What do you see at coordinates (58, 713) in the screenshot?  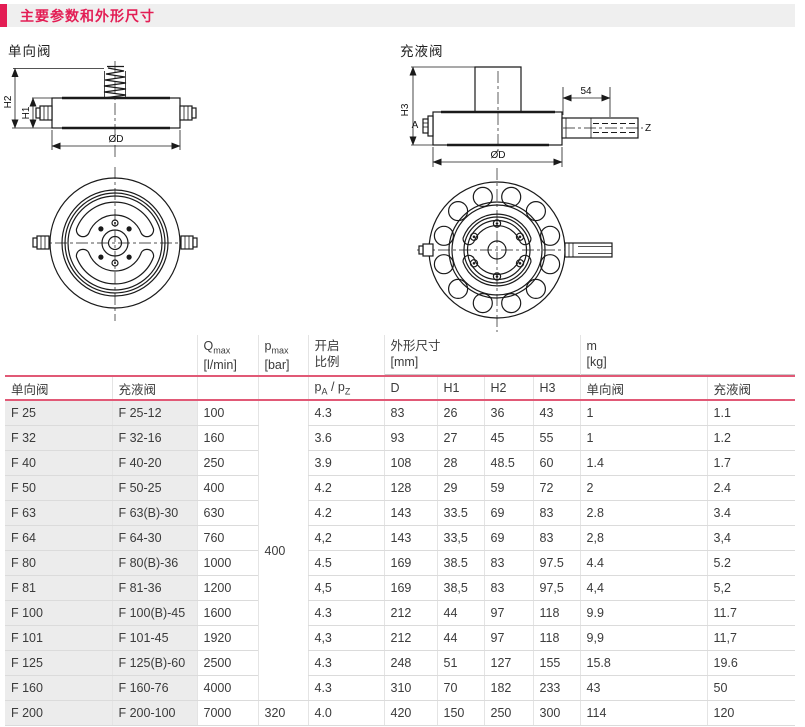 I see `cell-check: F 200` at bounding box center [58, 713].